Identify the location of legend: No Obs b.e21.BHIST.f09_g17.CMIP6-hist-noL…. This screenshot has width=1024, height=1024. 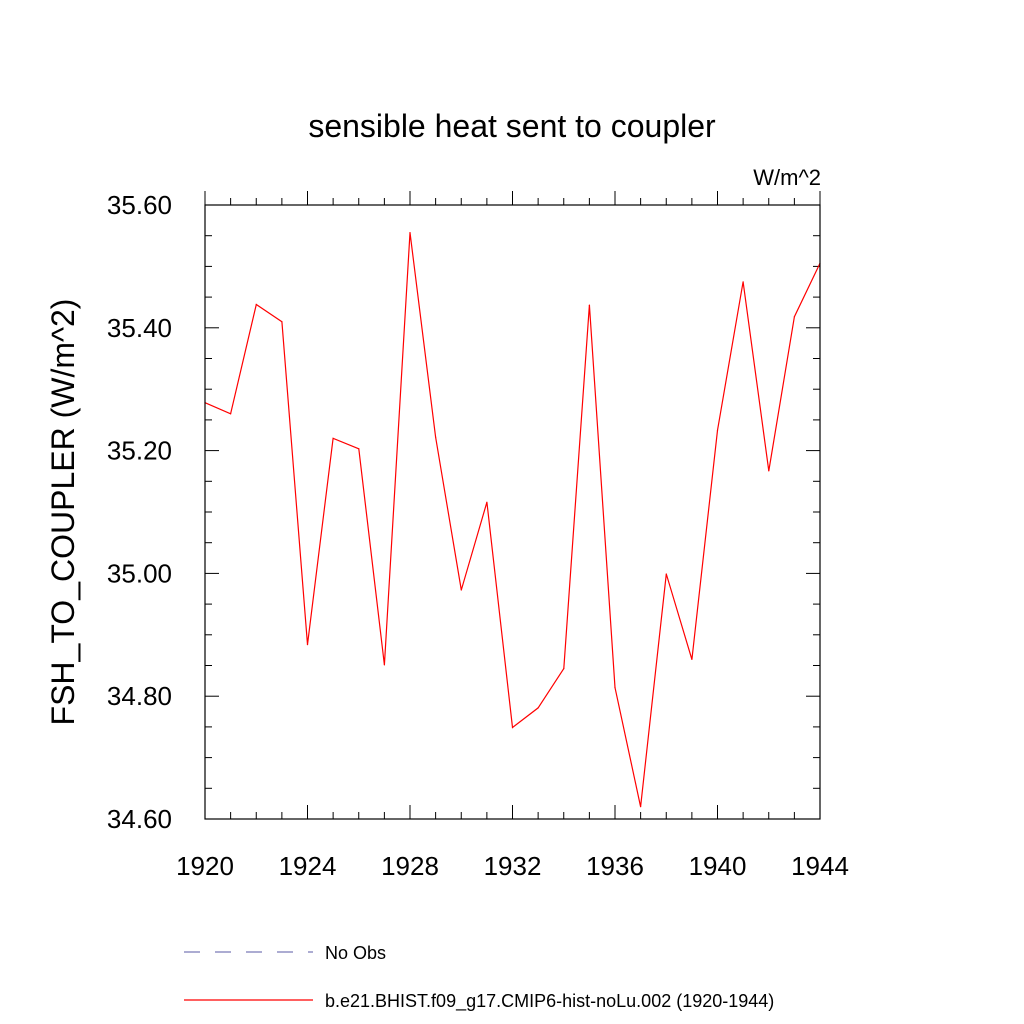
(479, 977).